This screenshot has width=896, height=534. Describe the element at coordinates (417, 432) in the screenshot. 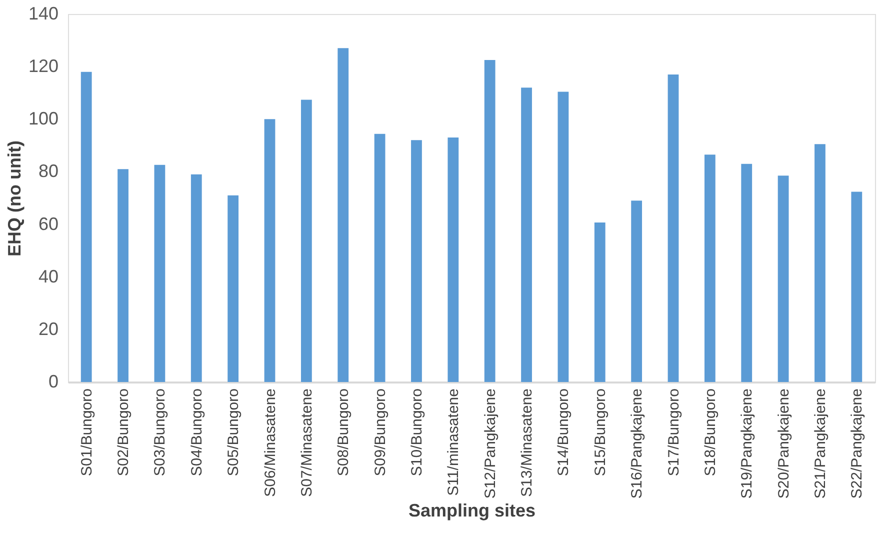

I see `x-tick-label: S10/Bungoro` at that location.